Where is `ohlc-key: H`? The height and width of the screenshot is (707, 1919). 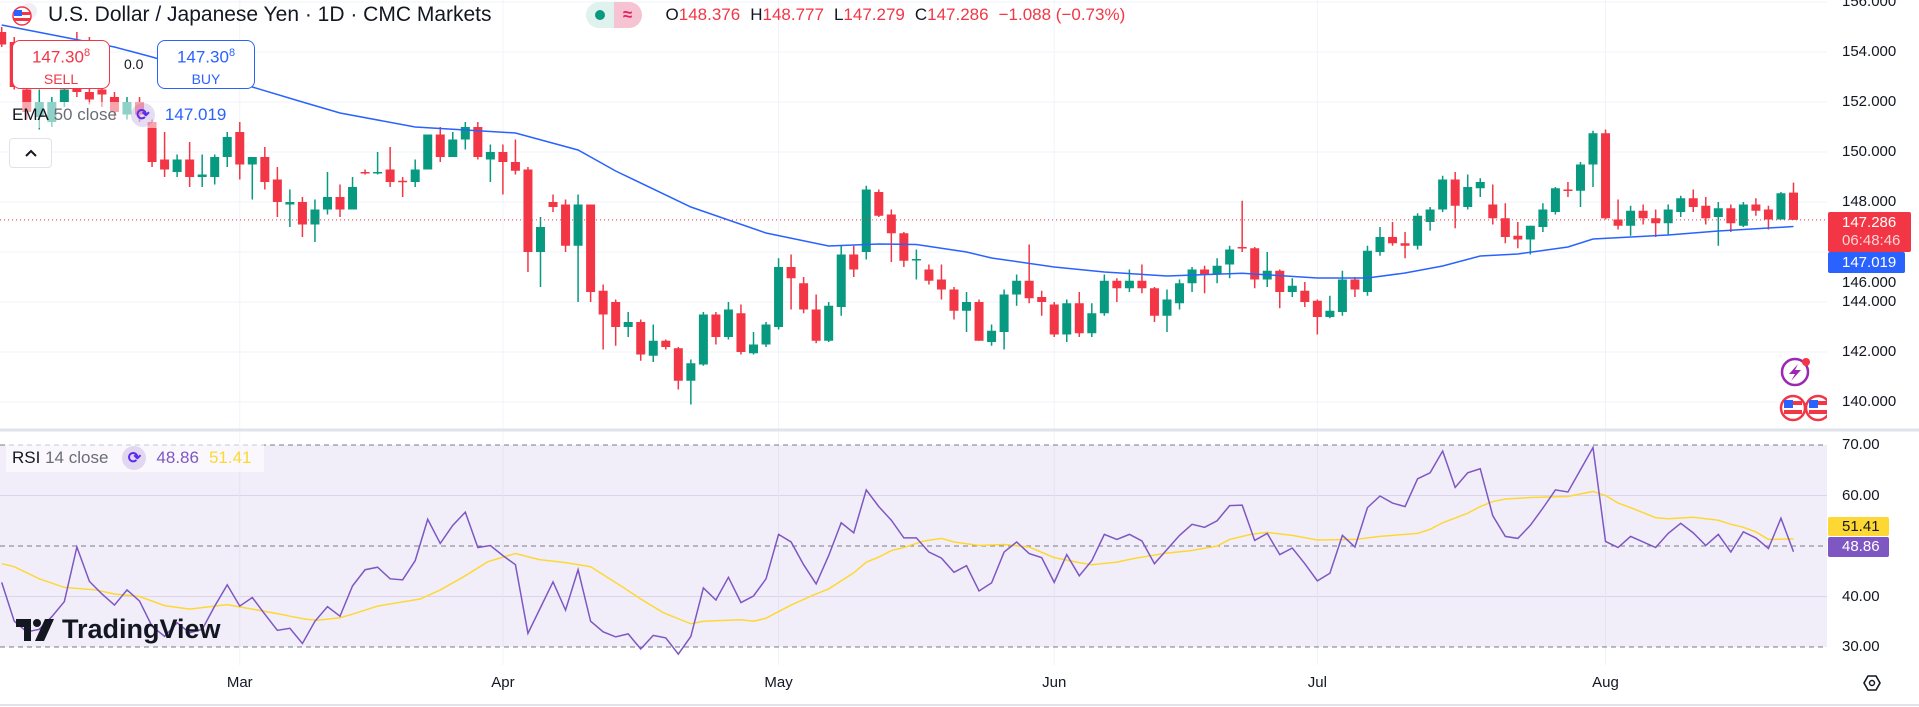
ohlc-key: H is located at coordinates (756, 14).